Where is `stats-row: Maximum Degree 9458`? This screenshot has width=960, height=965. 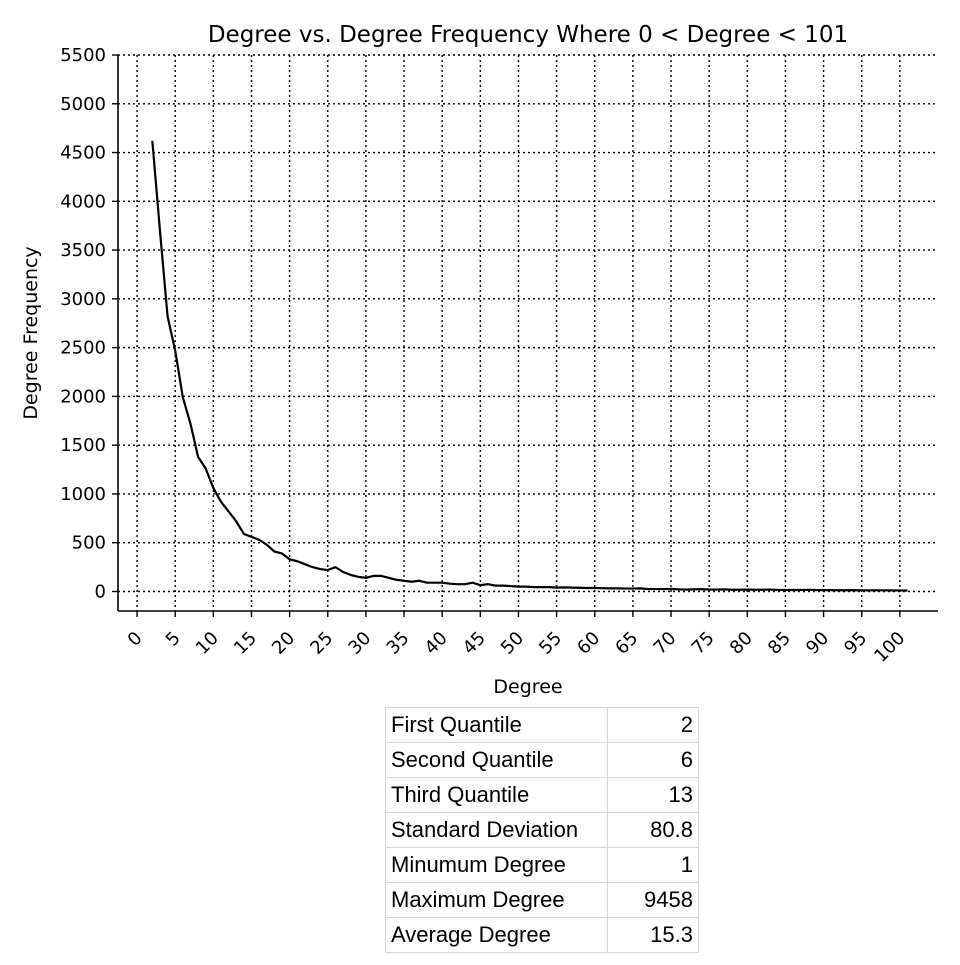 stats-row: Maximum Degree 9458 is located at coordinates (542, 900).